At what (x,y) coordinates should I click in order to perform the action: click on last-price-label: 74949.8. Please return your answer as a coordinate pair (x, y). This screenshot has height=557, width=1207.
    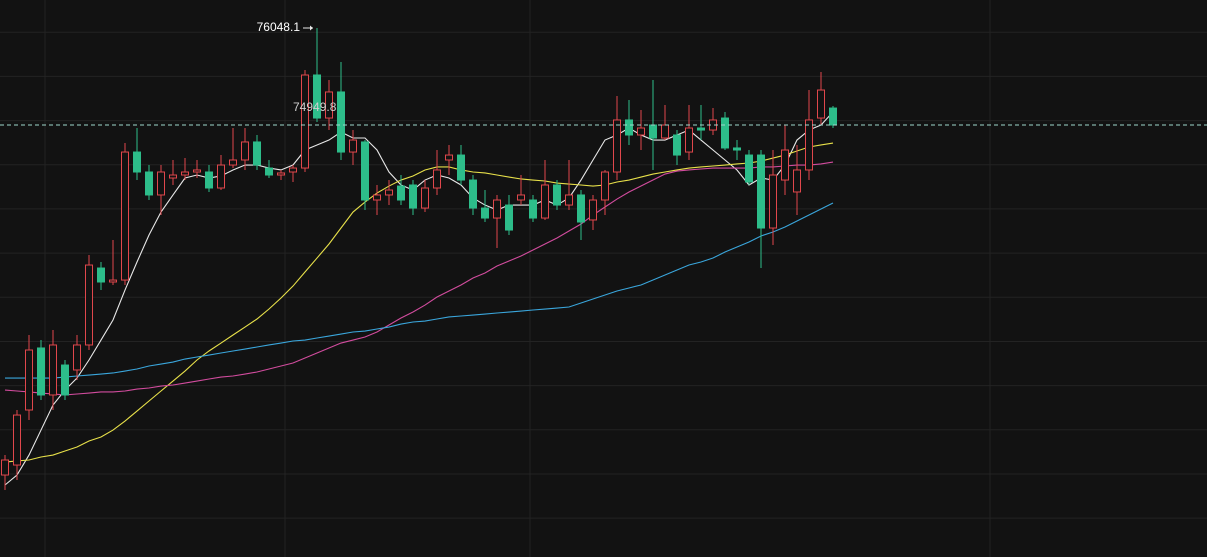
    Looking at the image, I should click on (315, 107).